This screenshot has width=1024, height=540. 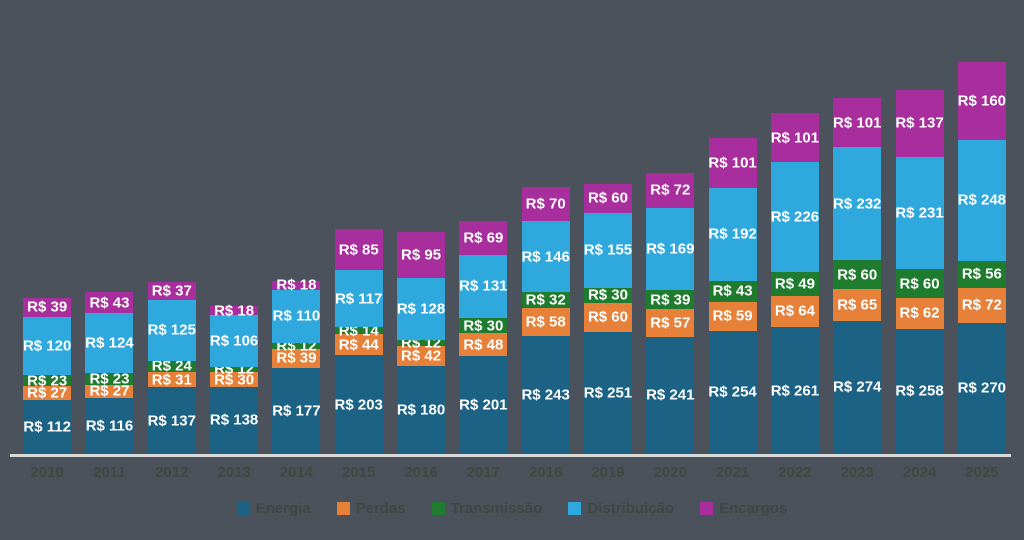 I want to click on bar-column-2013: R$ 138 R$ 30 R$ 12 R$ 106 R$ 18, so click(x=234, y=378).